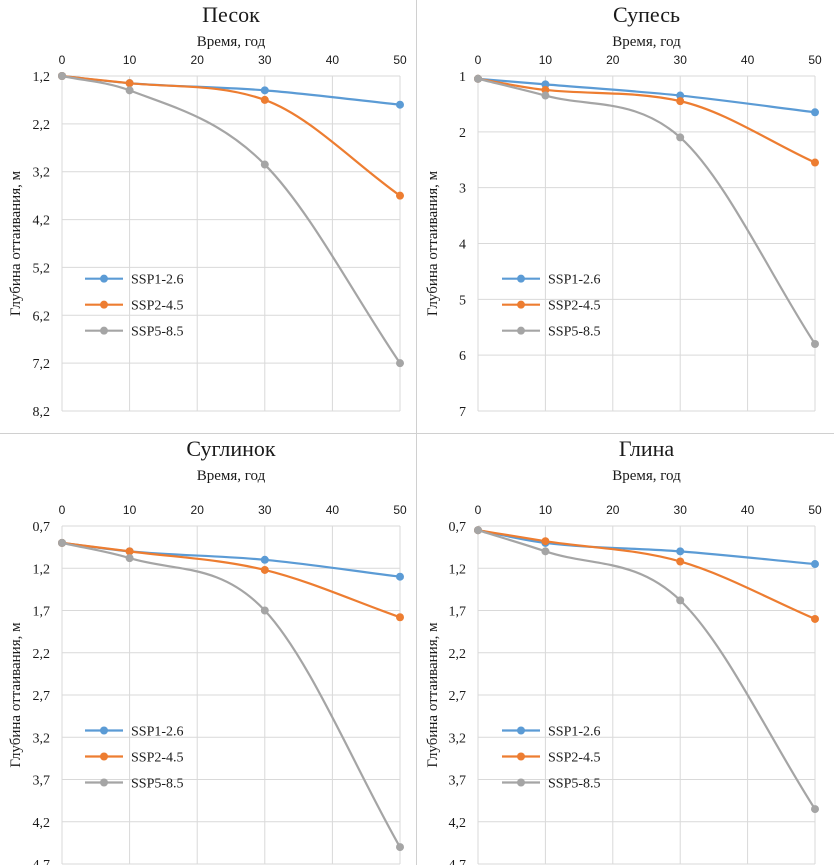  Describe the element at coordinates (42, 738) in the screenshot. I see `y-tick-label: 3,2` at that location.